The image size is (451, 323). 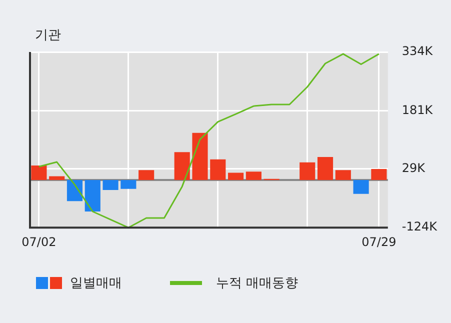 What do you see at coordinates (257, 283) in the screenshot?
I see `legend-label: 누적 매매동향` at bounding box center [257, 283].